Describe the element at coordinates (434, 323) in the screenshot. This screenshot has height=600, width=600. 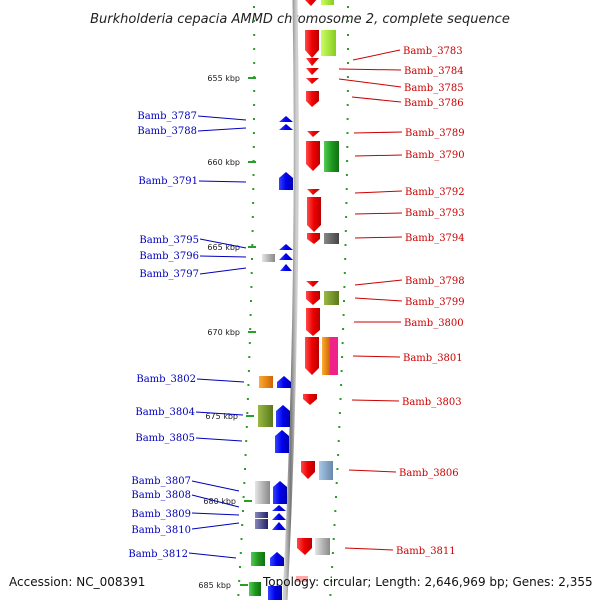
I see `label-bamb-3800: Bamb_3800` at that location.